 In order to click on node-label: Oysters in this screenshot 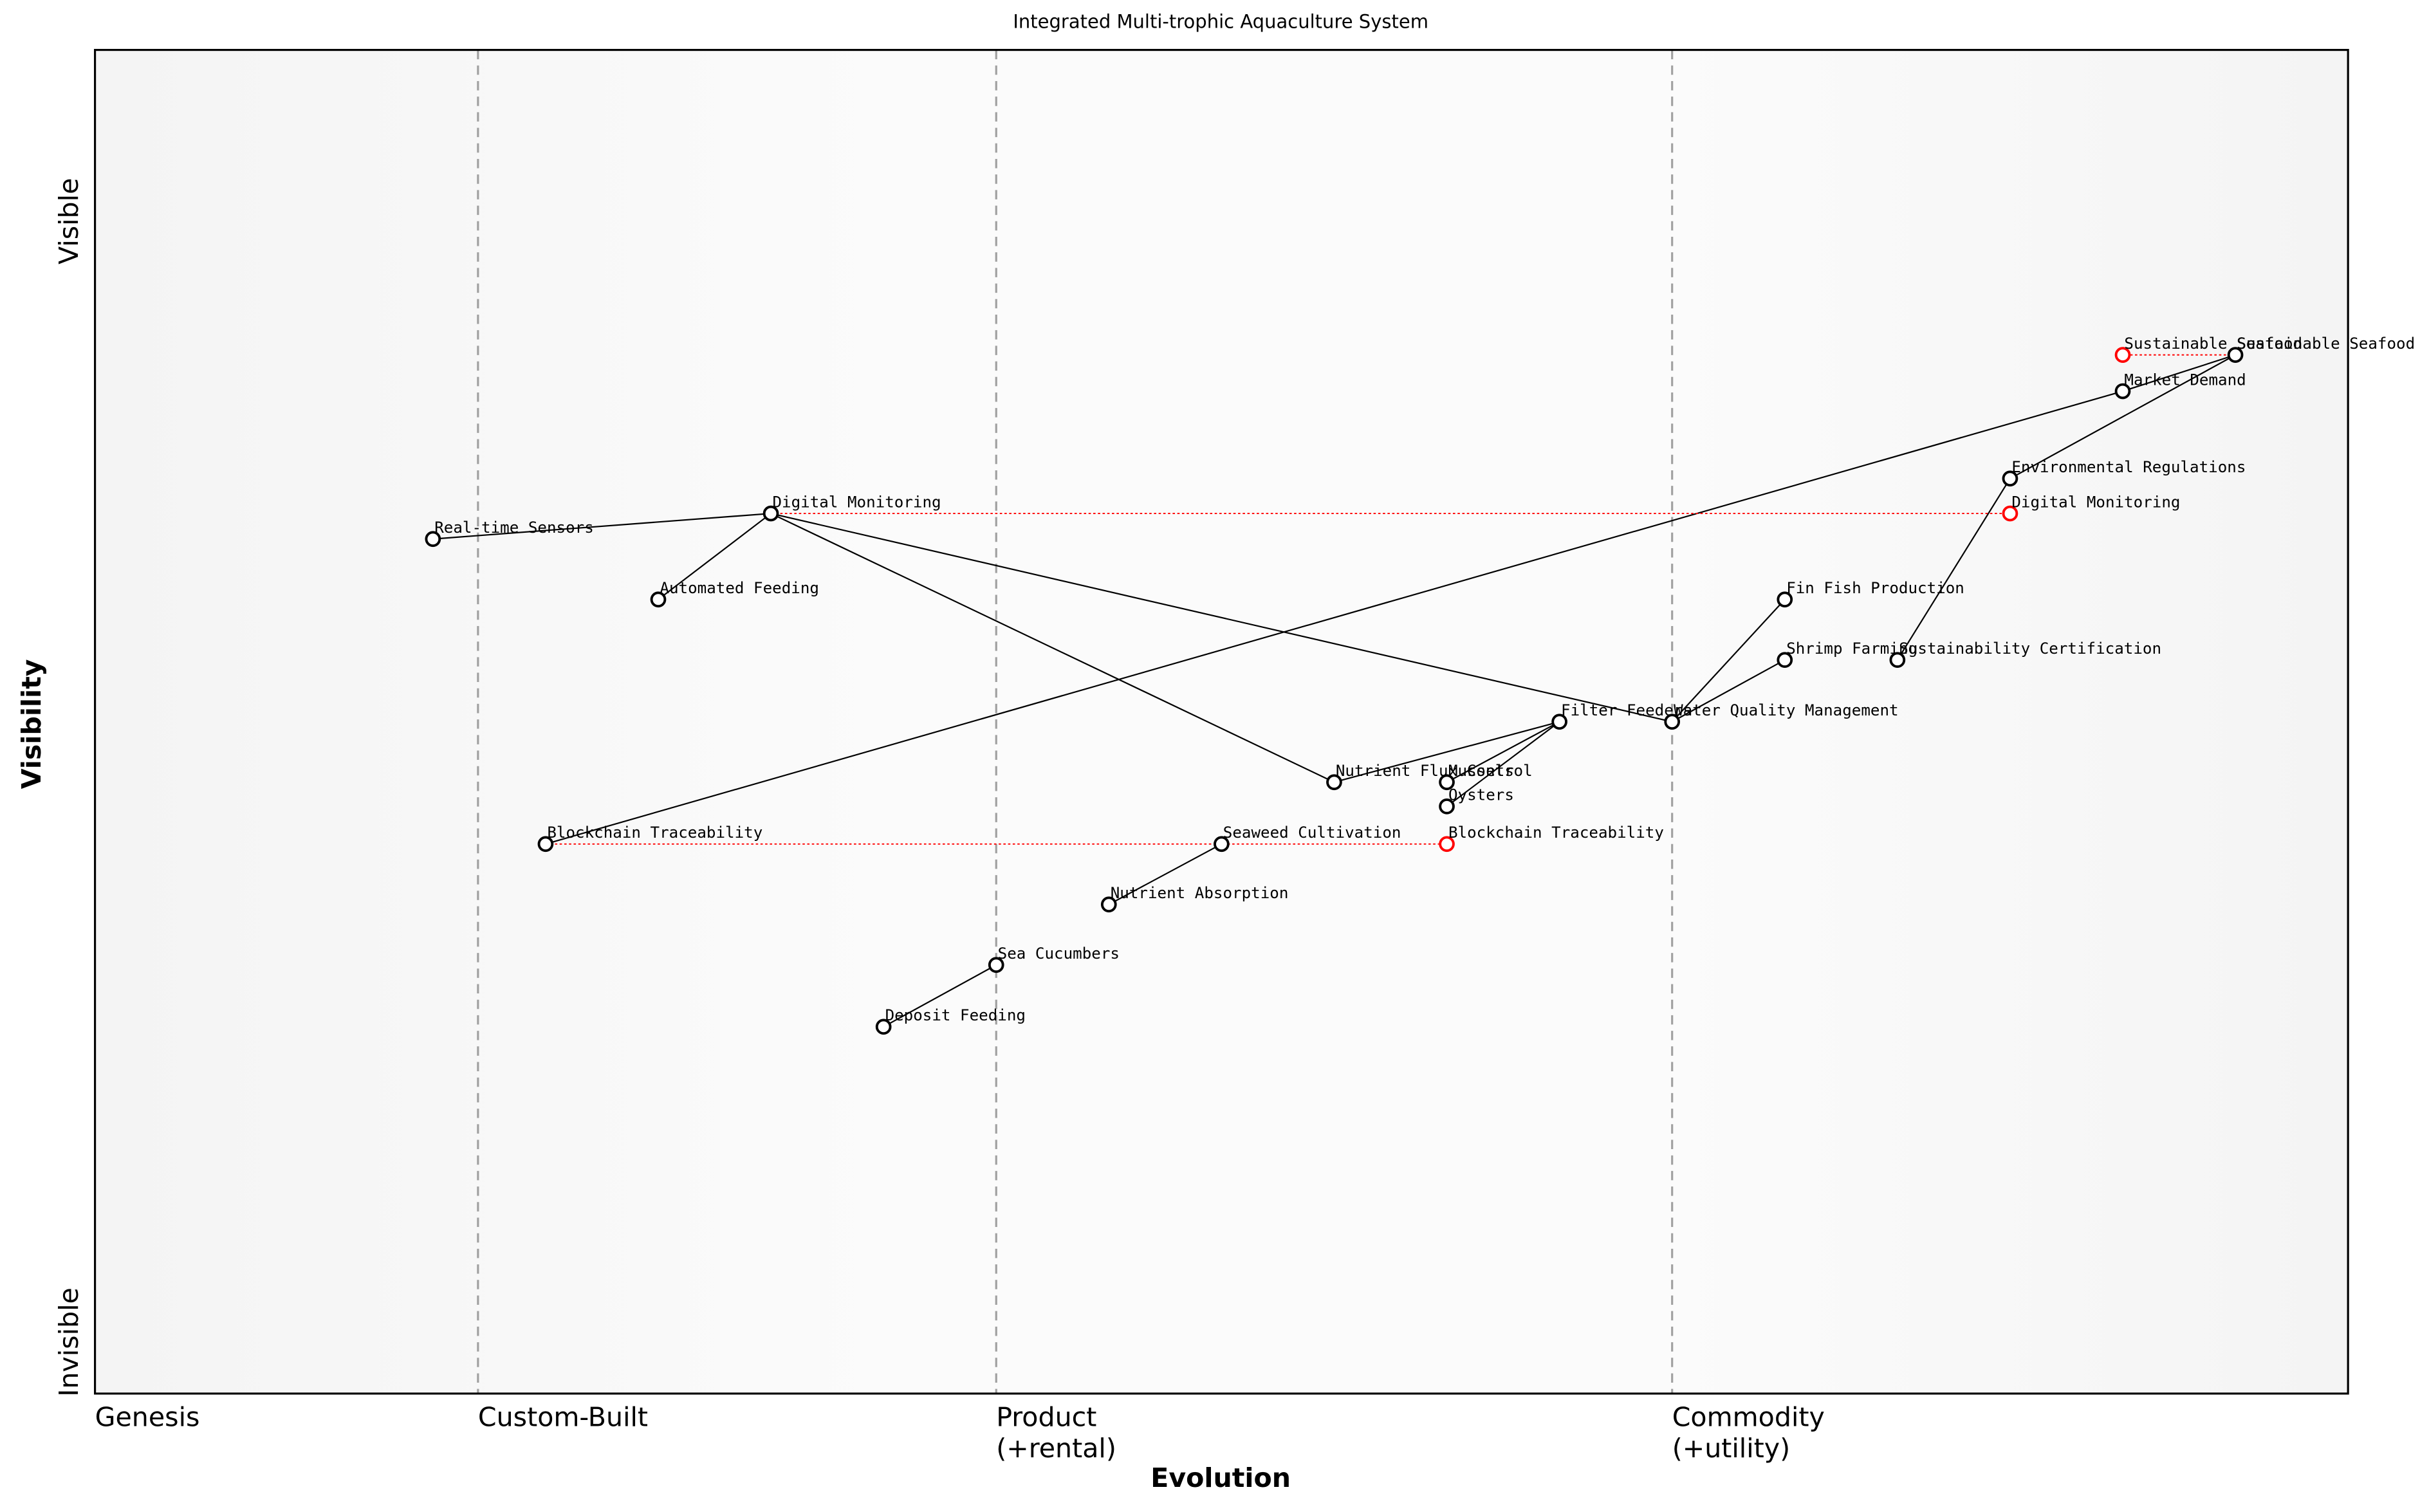, I will do `click(1481, 795)`.